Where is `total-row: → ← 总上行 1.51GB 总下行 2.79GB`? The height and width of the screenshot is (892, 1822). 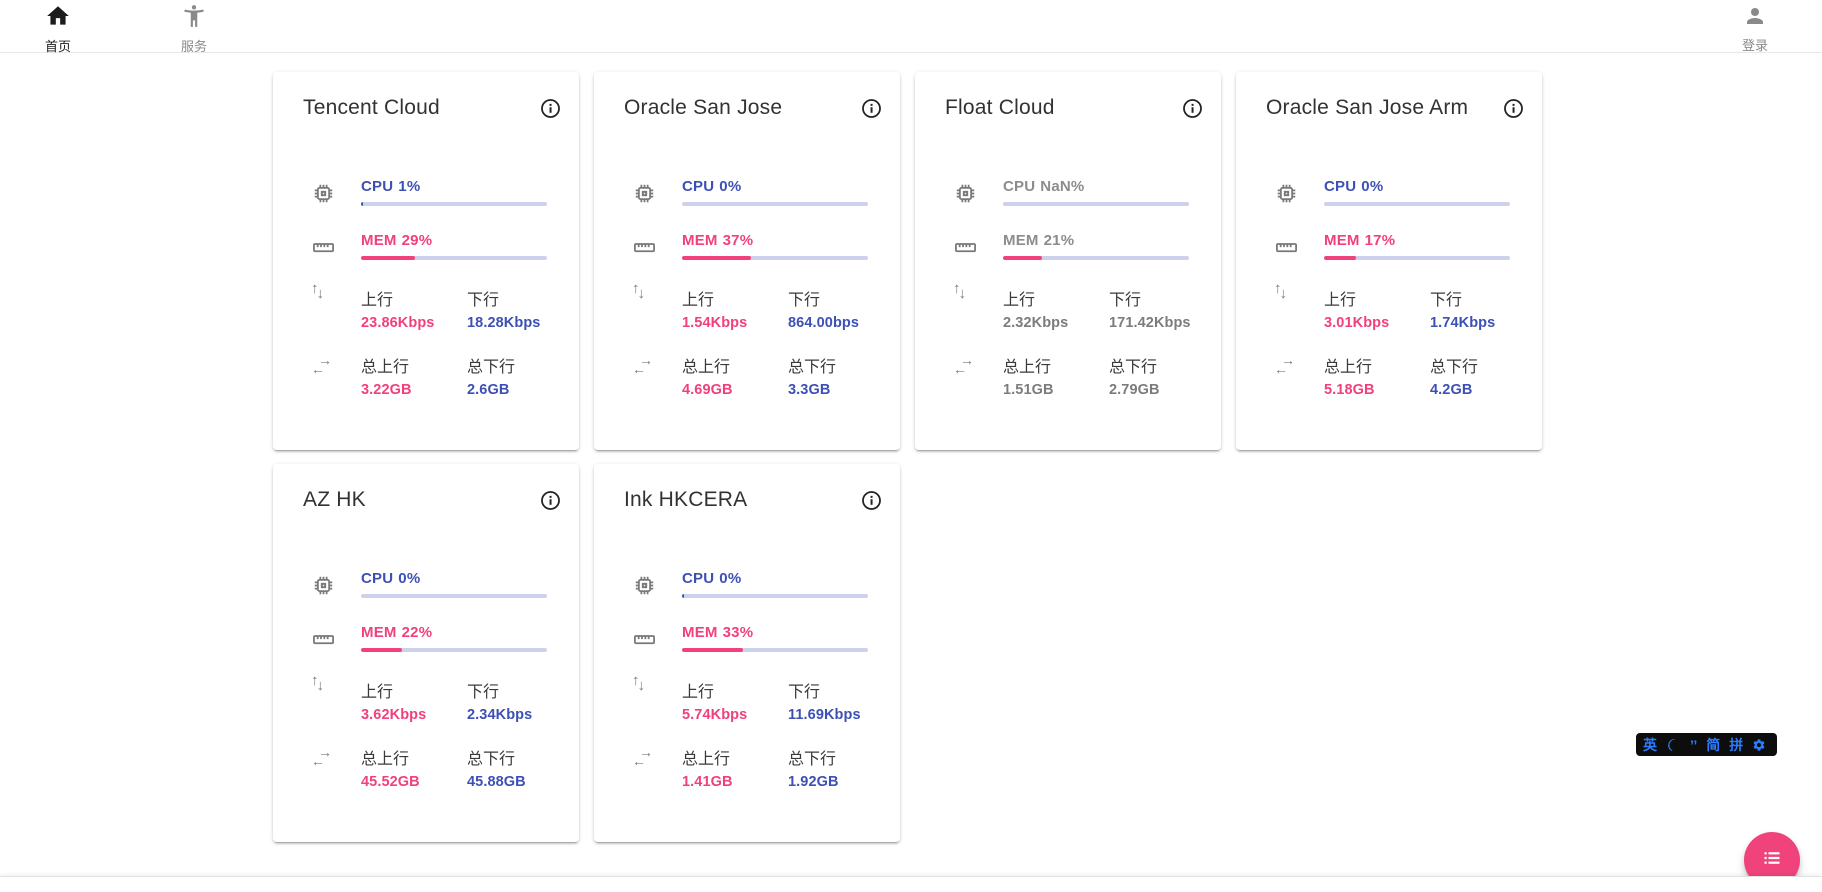
total-row: → ← 总上行 1.51GB 总下行 2.79GB is located at coordinates (1079, 375).